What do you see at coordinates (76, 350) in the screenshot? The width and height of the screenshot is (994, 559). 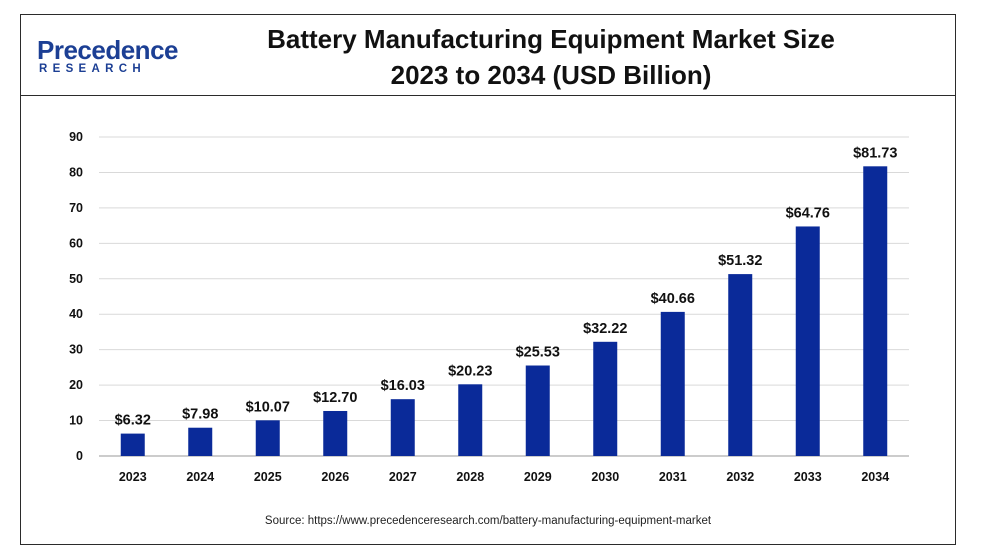 I see `y-tick-label: 30` at bounding box center [76, 350].